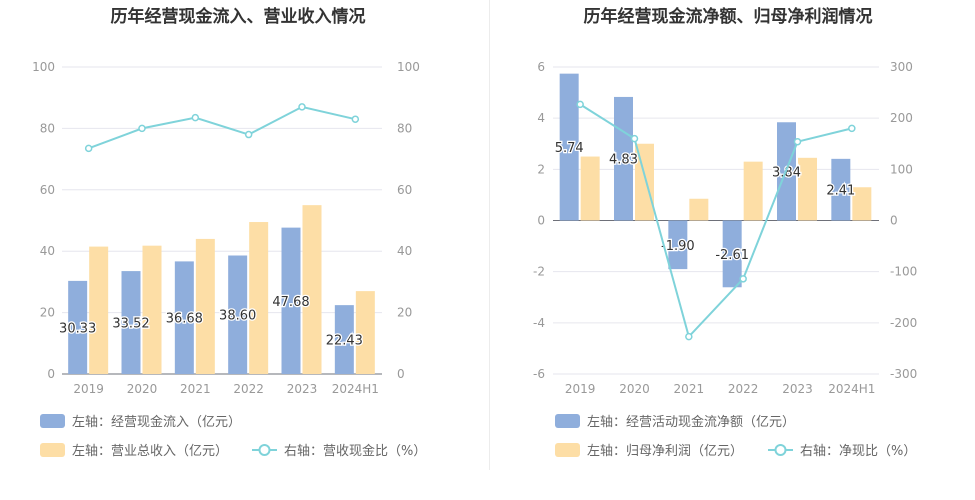 The image size is (975, 500). What do you see at coordinates (47, 251) in the screenshot?
I see `left-axis-tick: 40` at bounding box center [47, 251].